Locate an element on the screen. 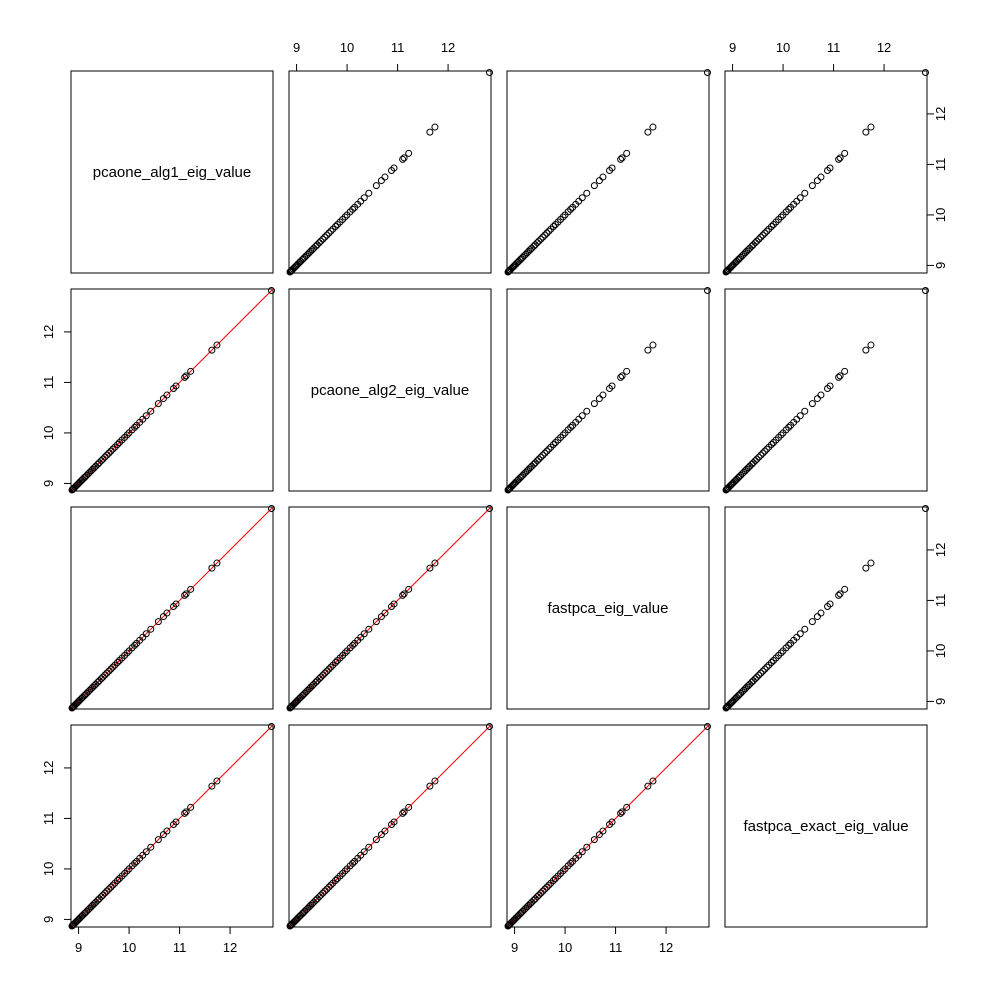 Image resolution: width=1000 pixels, height=1000 pixels. top-axis-3-tick-label-0: 9 is located at coordinates (732, 47).